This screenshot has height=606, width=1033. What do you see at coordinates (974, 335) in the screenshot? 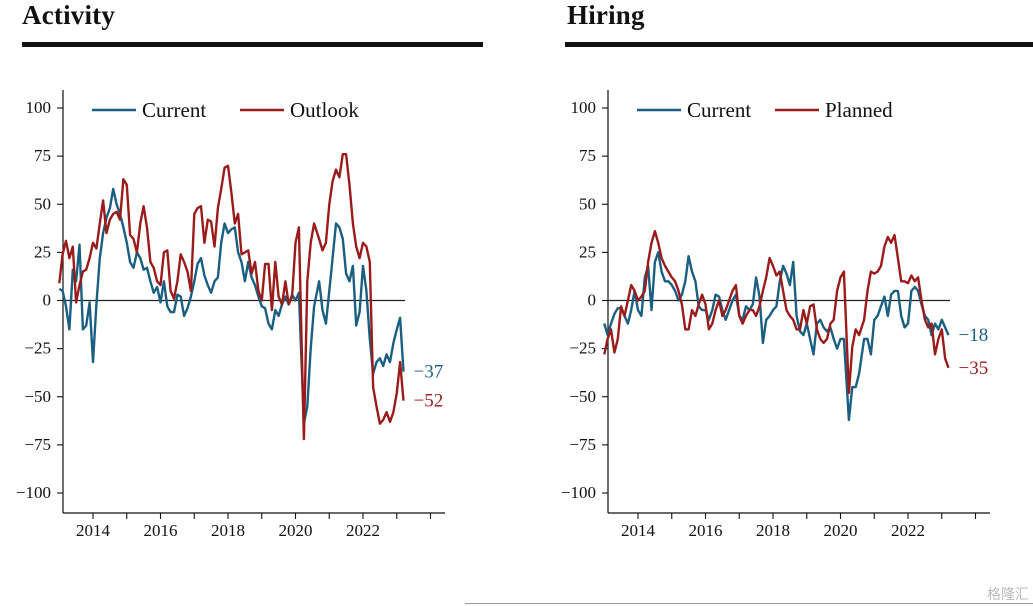
I see `end-value-label: −18` at bounding box center [974, 335].